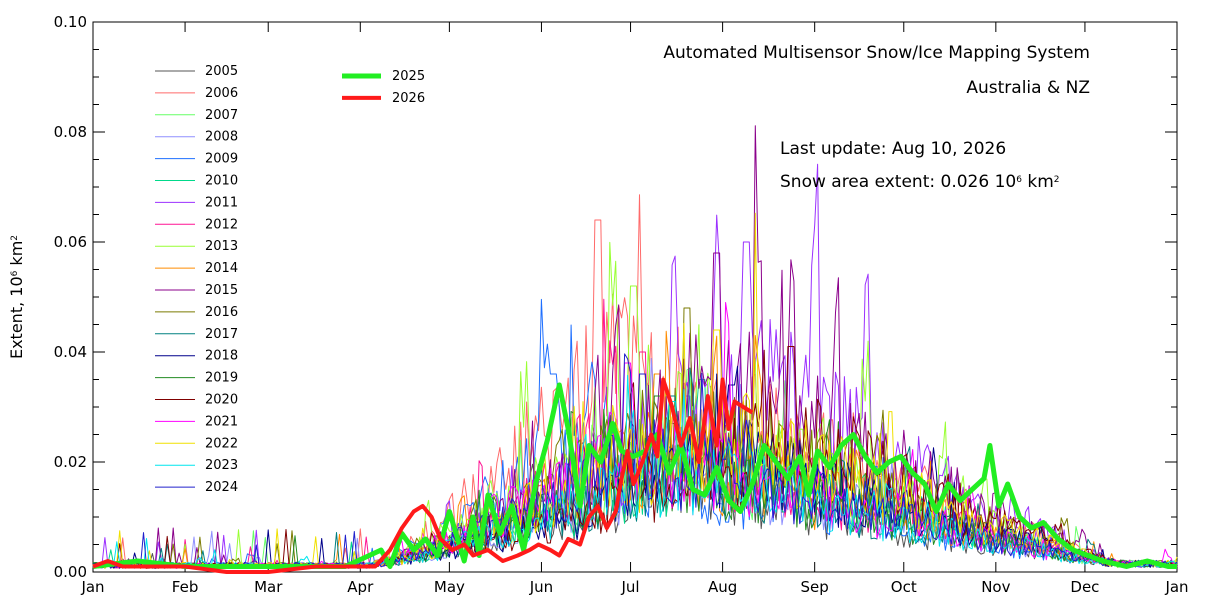 This screenshot has width=1206, height=611. Describe the element at coordinates (70, 242) in the screenshot. I see `y-tick-label: 0.06` at that location.